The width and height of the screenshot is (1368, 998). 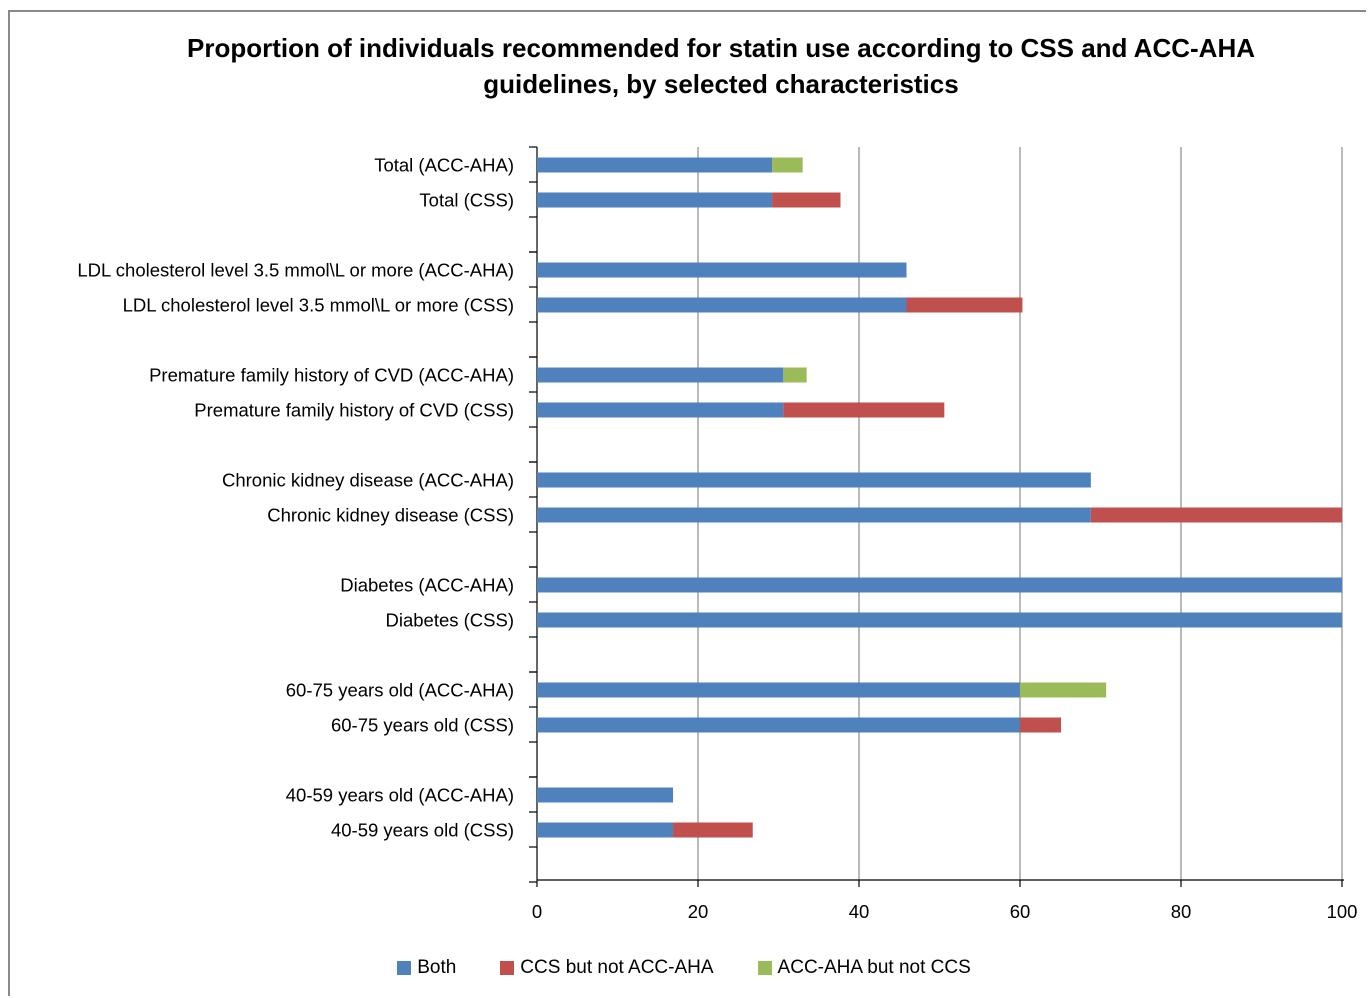 What do you see at coordinates (444, 165) in the screenshot?
I see `category-label: Total (ACC-AHA)` at bounding box center [444, 165].